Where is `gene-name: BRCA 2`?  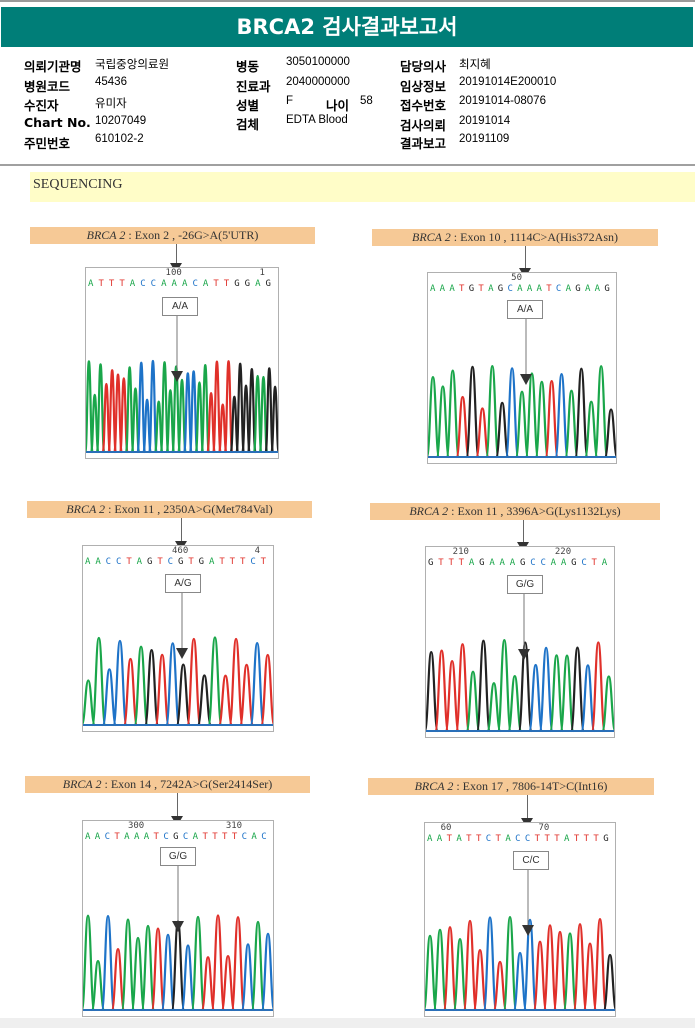 gene-name: BRCA 2 is located at coordinates (434, 786).